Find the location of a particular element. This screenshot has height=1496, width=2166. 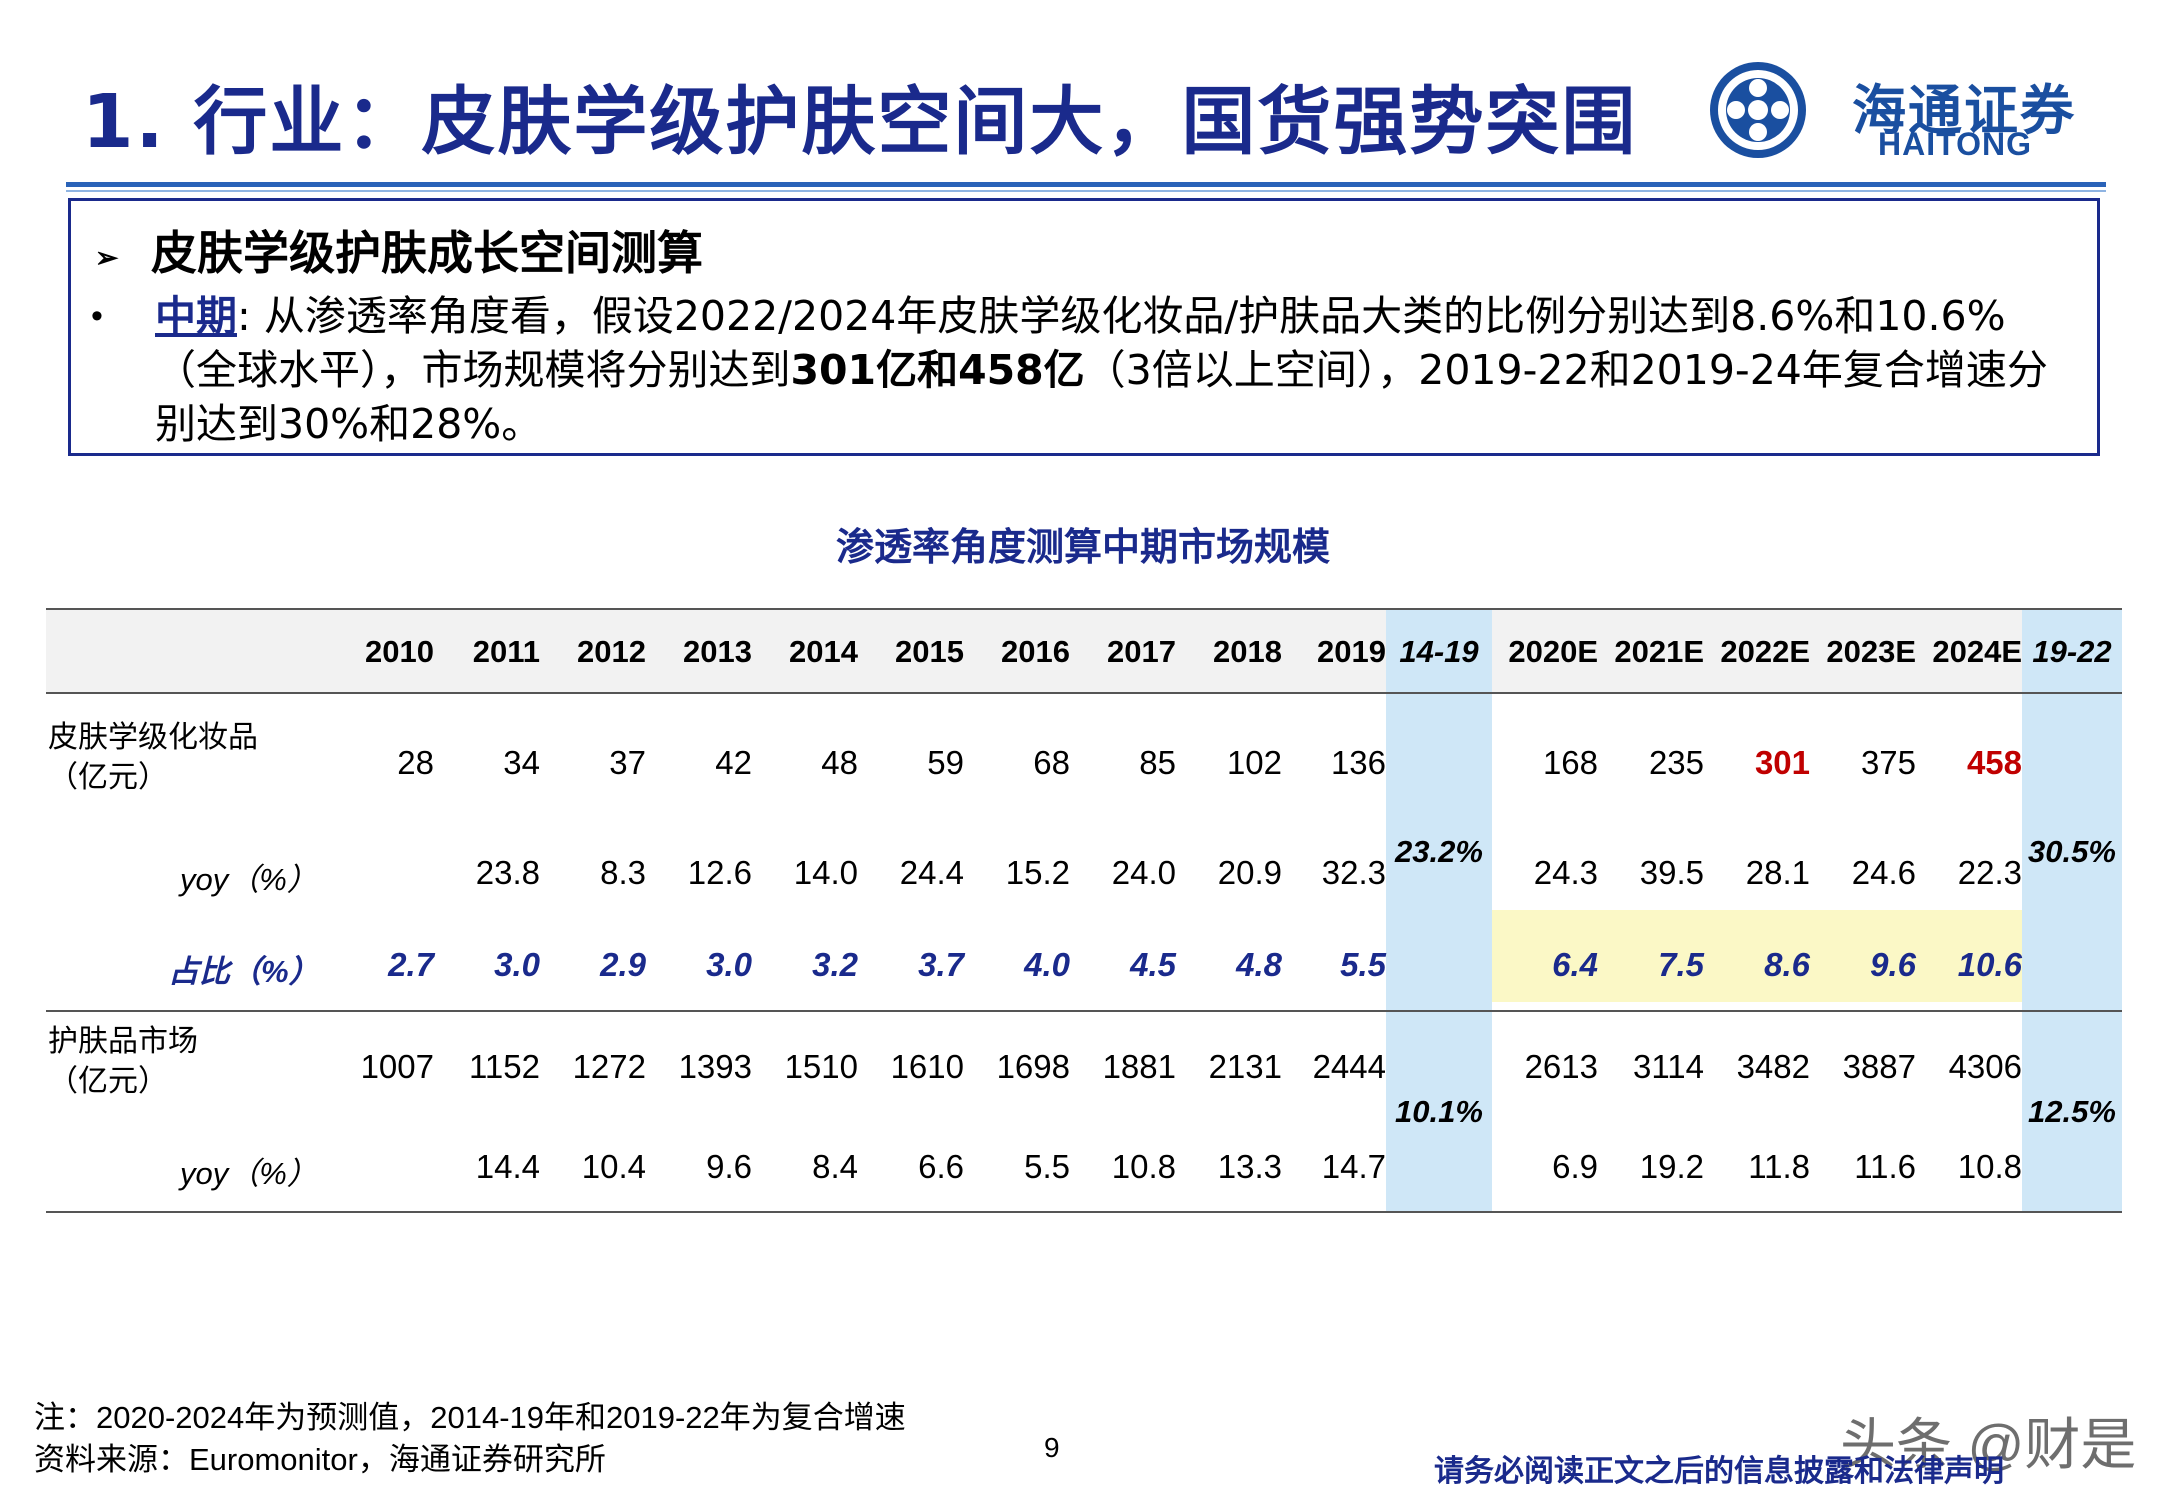

table-cell-forecast: 235 is located at coordinates (1676, 762).